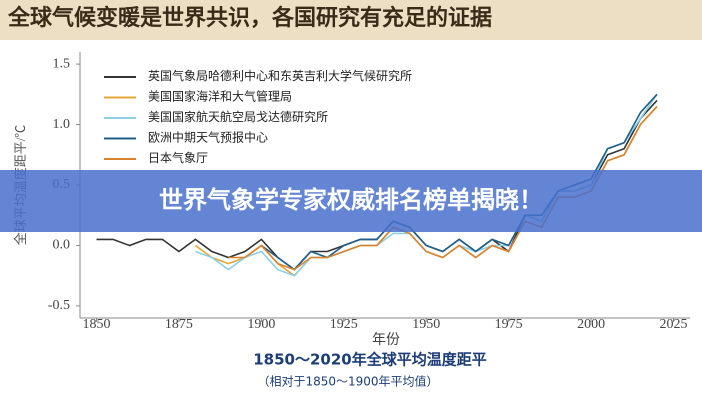 This screenshot has height=400, width=702. I want to click on x-axis-label: 年份, so click(386, 340).